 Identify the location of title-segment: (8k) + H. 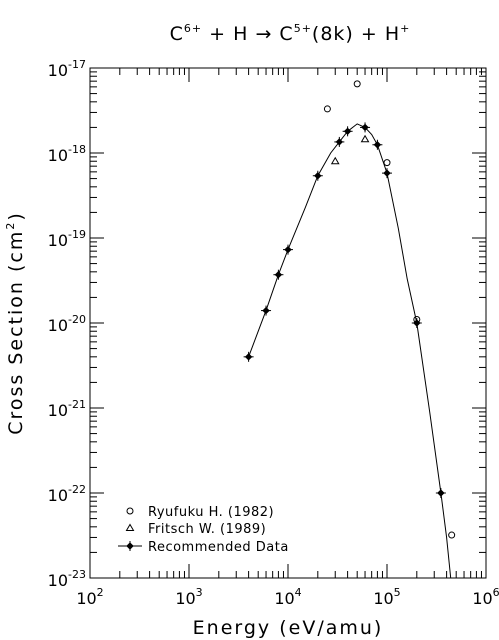
(356, 34).